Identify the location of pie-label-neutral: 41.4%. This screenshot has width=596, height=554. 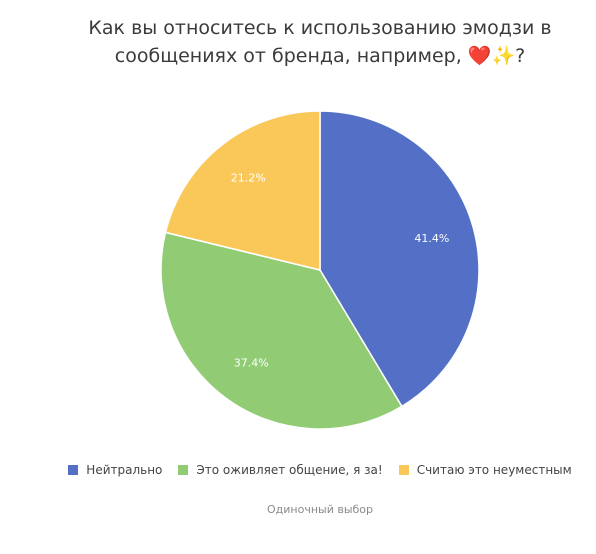
(431, 238).